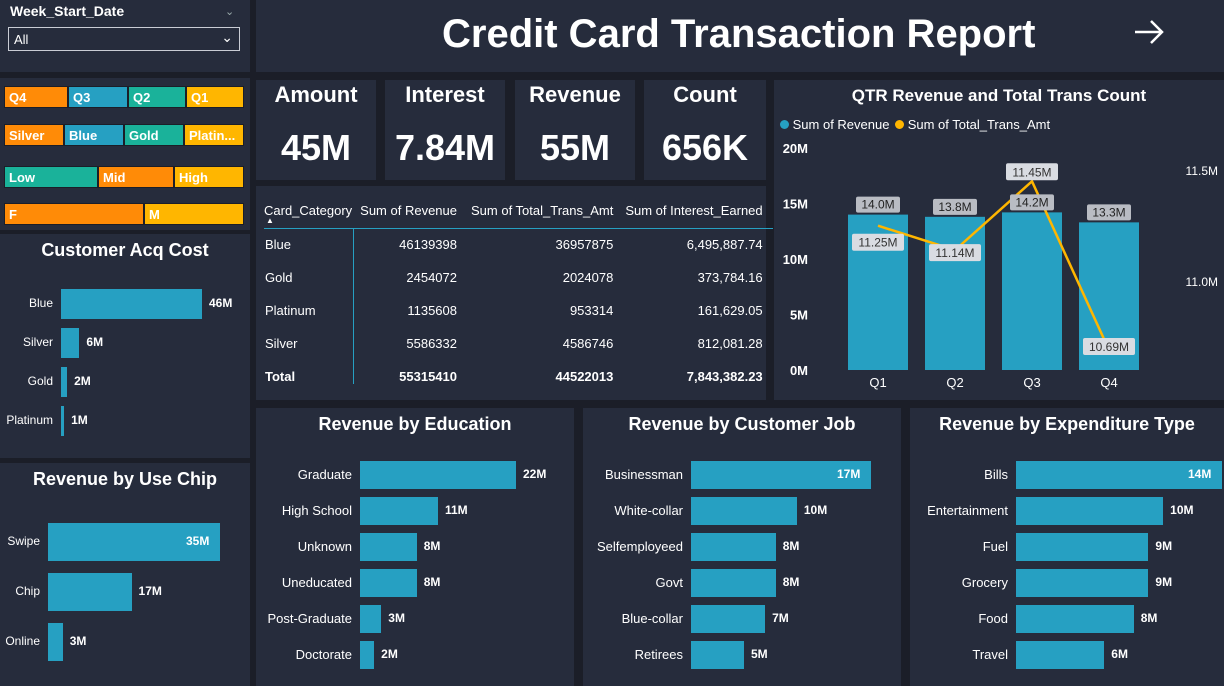 The width and height of the screenshot is (1224, 686). I want to click on row-category-cell: Gold, so click(279, 277).